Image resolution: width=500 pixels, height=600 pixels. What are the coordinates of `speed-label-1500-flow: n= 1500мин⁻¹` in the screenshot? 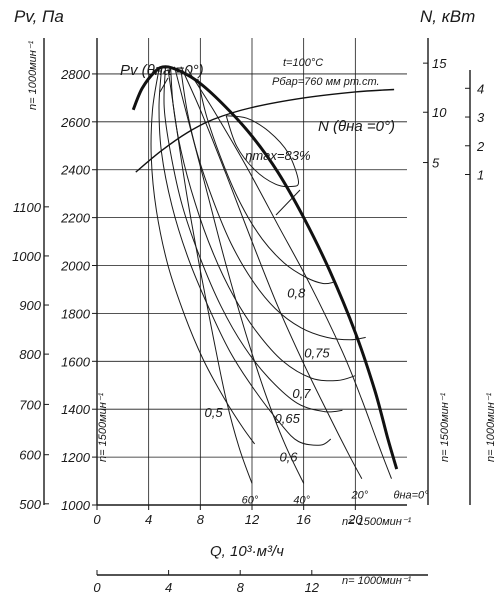 It's located at (377, 522).